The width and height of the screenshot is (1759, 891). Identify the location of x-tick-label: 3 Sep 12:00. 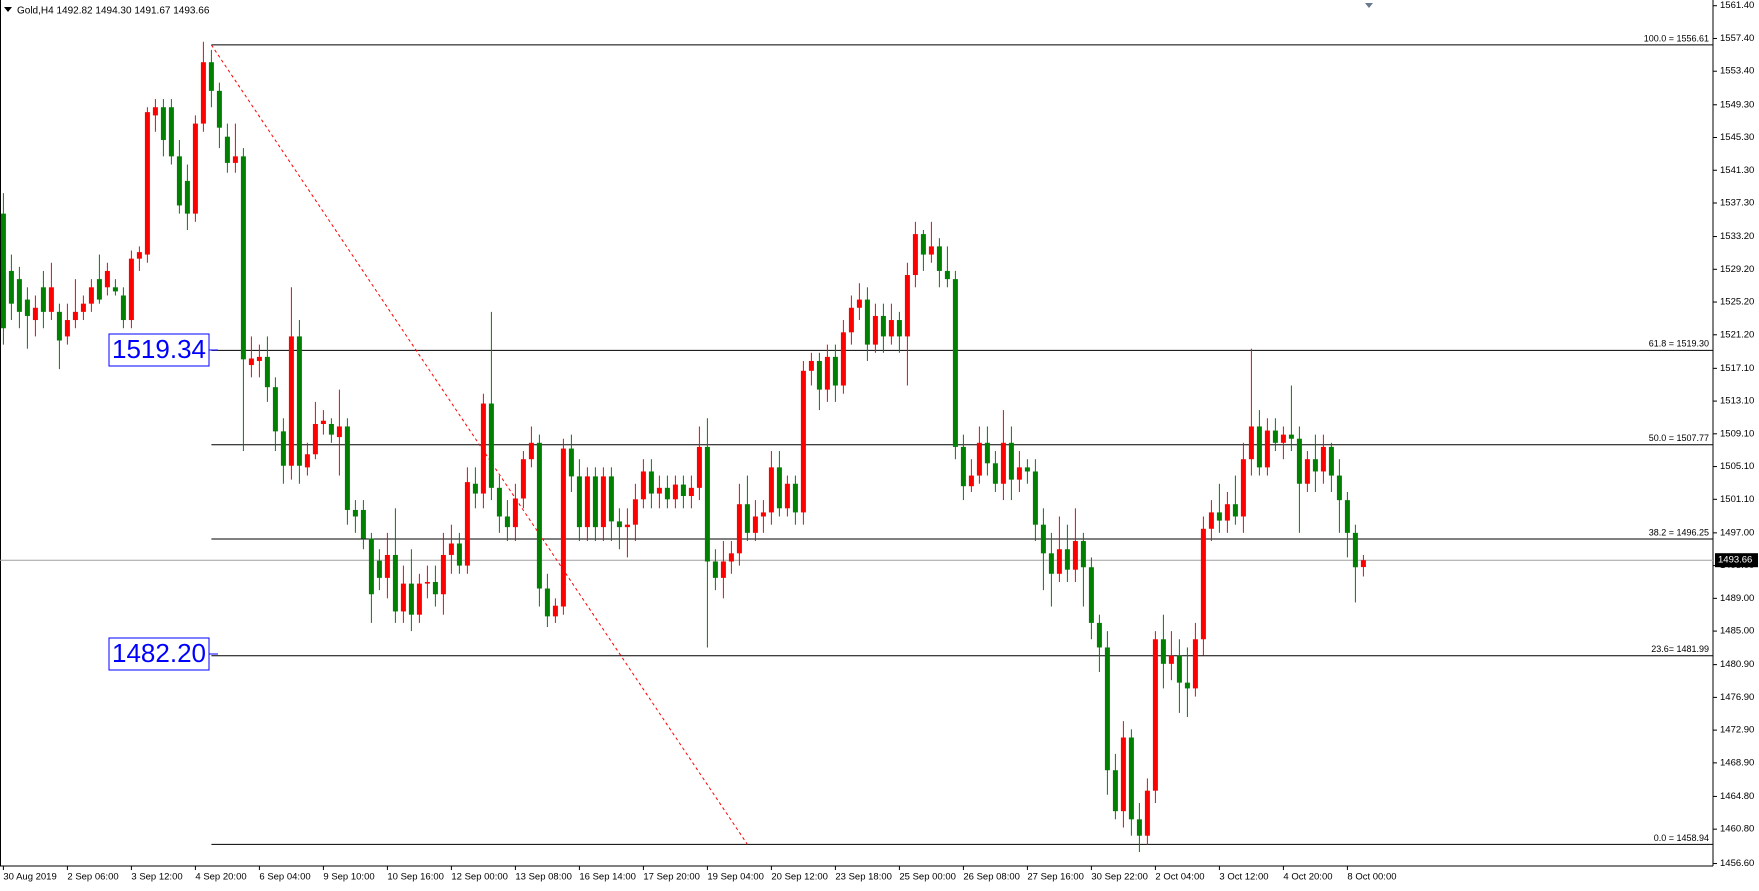
(156, 877).